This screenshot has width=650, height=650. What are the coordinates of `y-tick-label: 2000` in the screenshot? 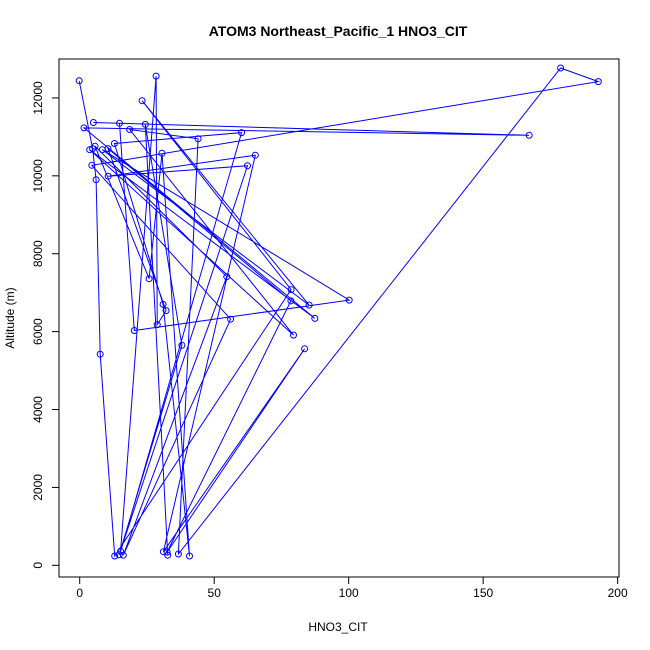 It's located at (38, 487).